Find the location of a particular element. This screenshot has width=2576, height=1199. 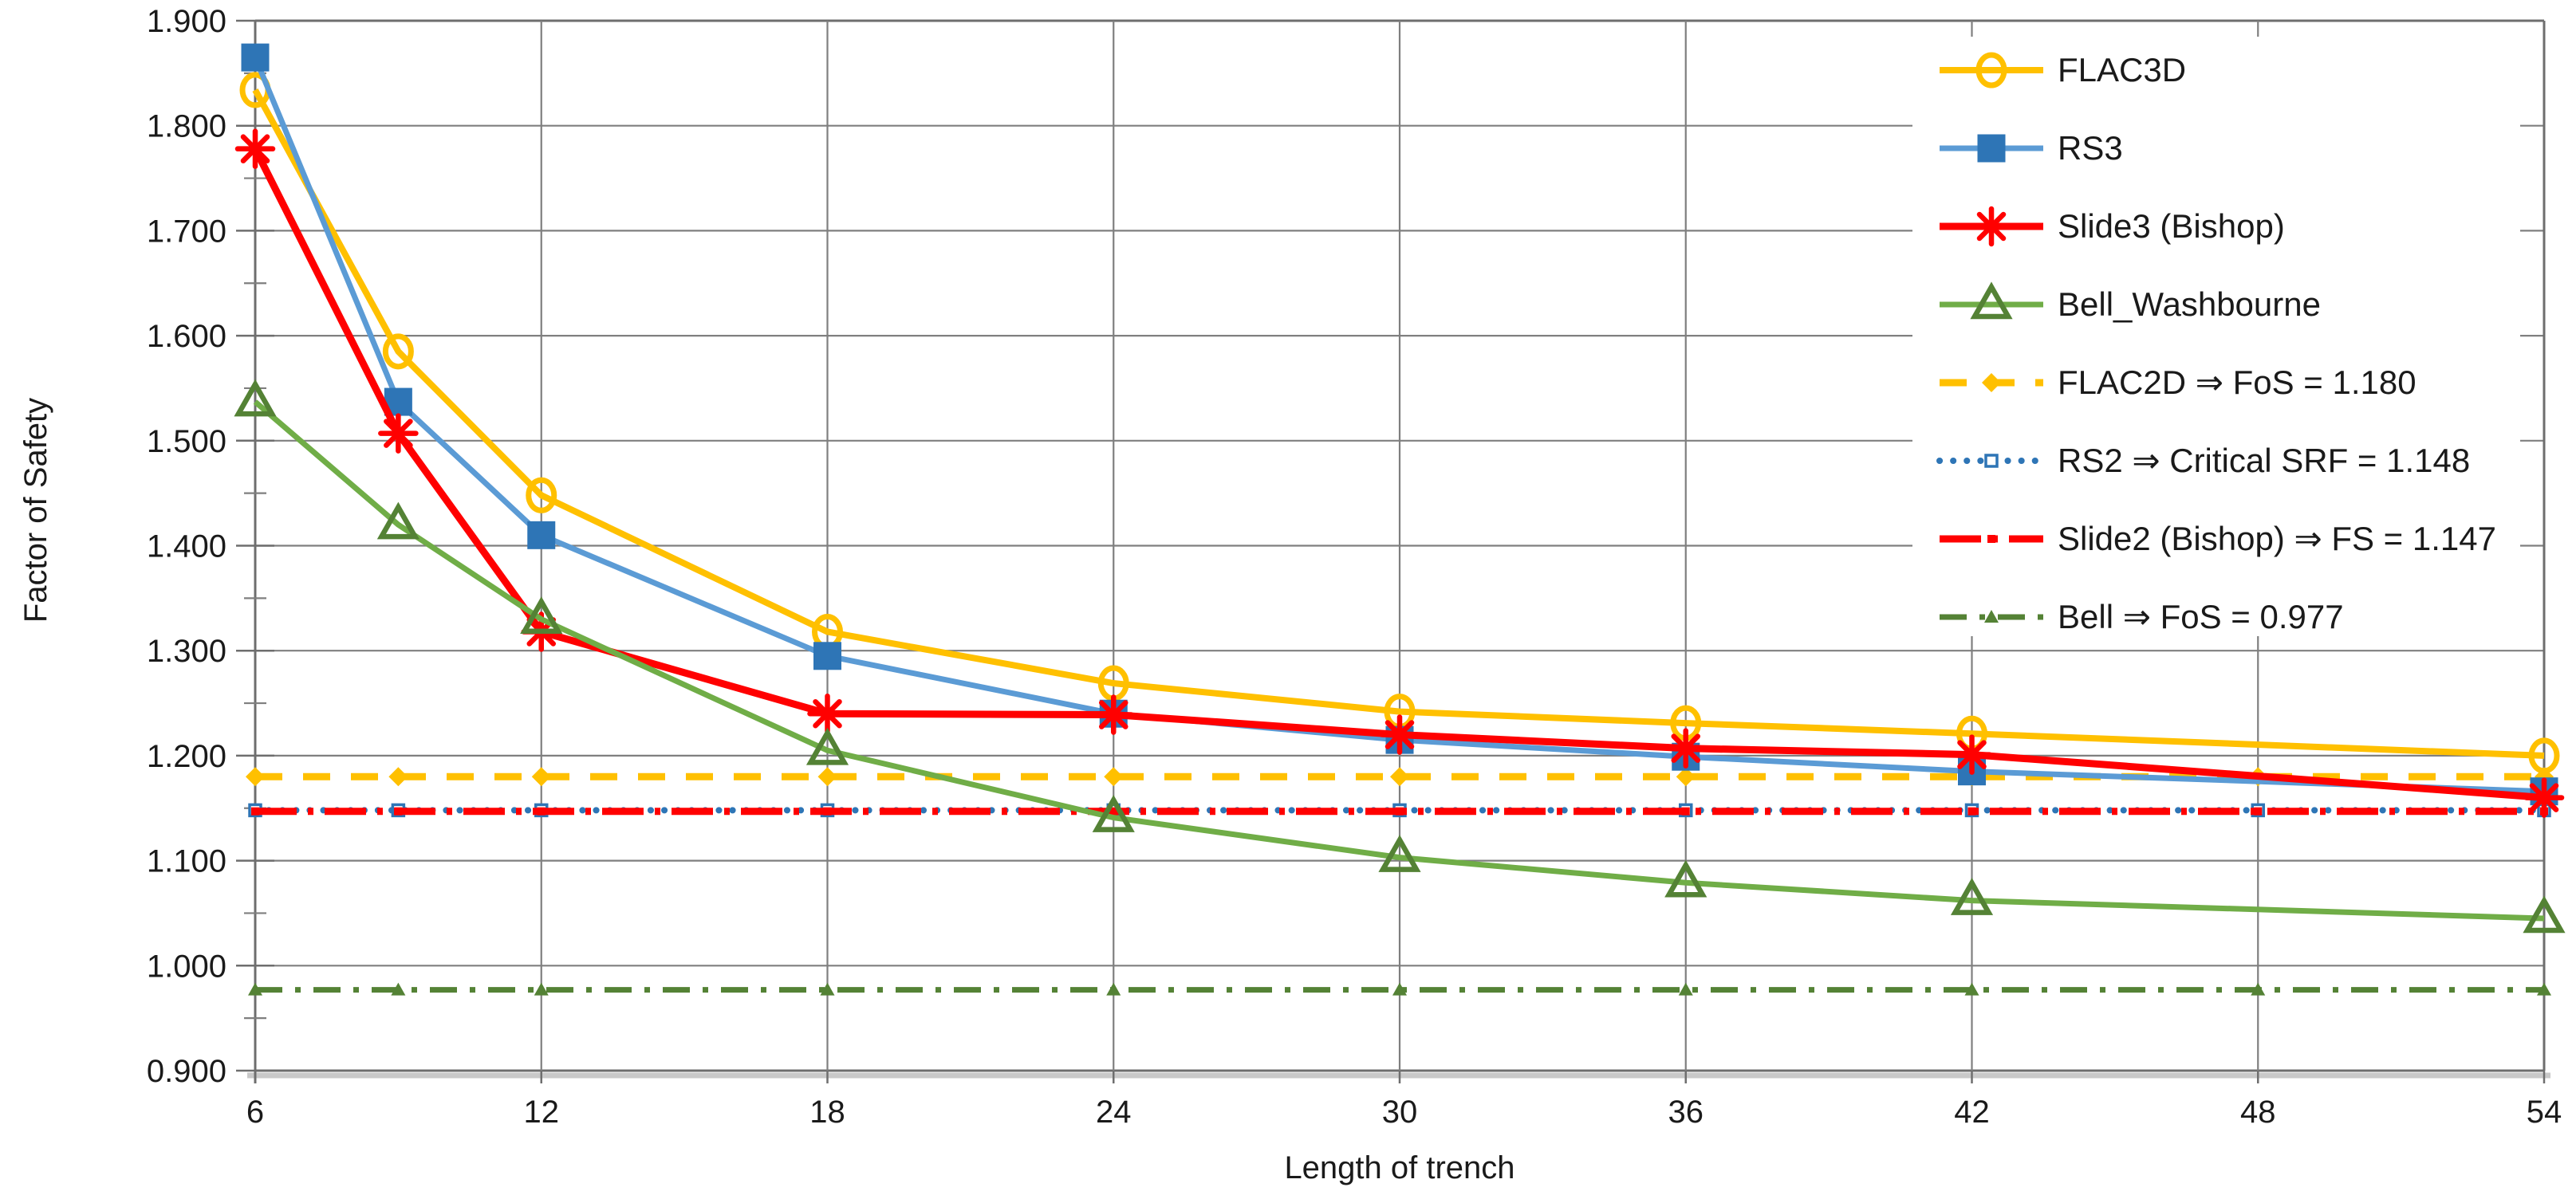

constant-line-Slide2 (Bishop) is located at coordinates (1399, 811).